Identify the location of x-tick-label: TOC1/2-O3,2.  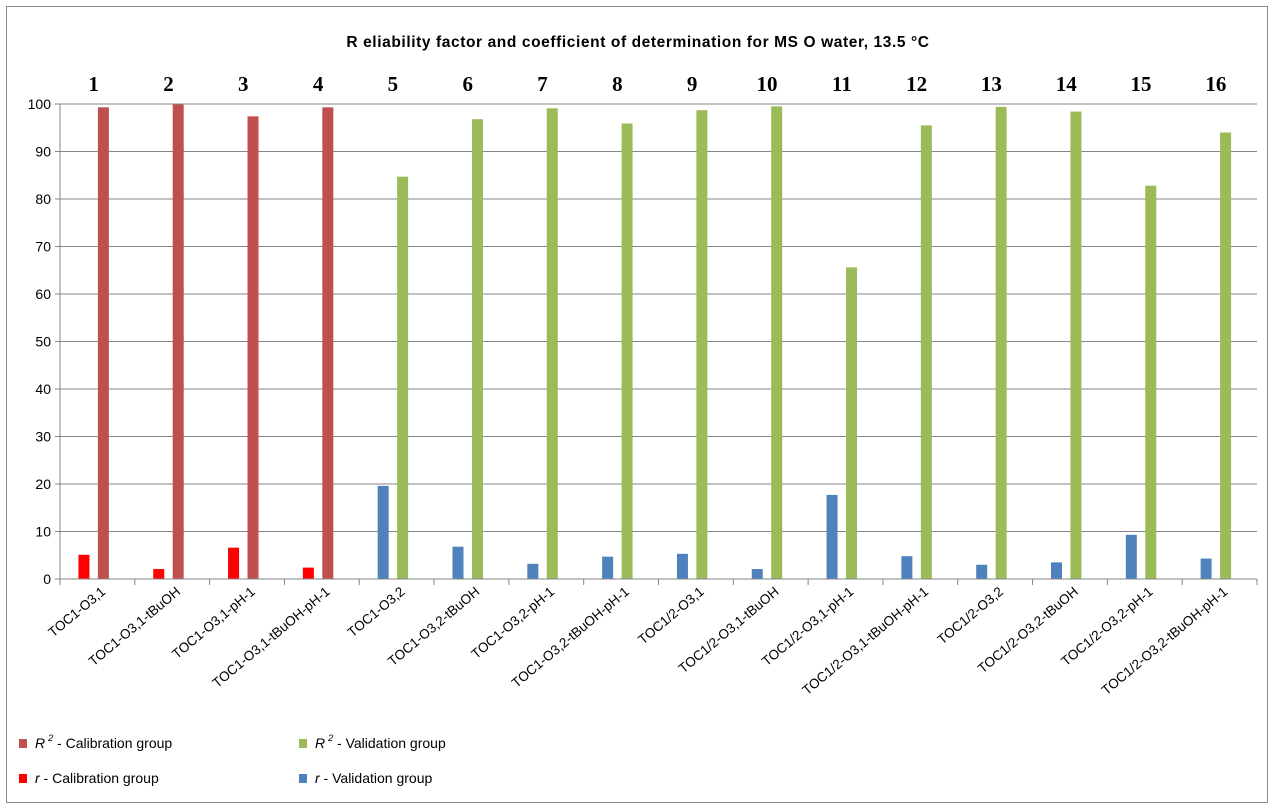
(971, 615).